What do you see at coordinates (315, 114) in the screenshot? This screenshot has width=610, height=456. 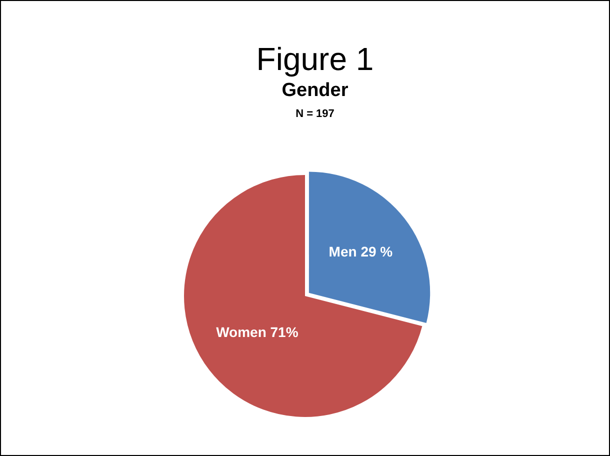 I see `text: N = 197` at bounding box center [315, 114].